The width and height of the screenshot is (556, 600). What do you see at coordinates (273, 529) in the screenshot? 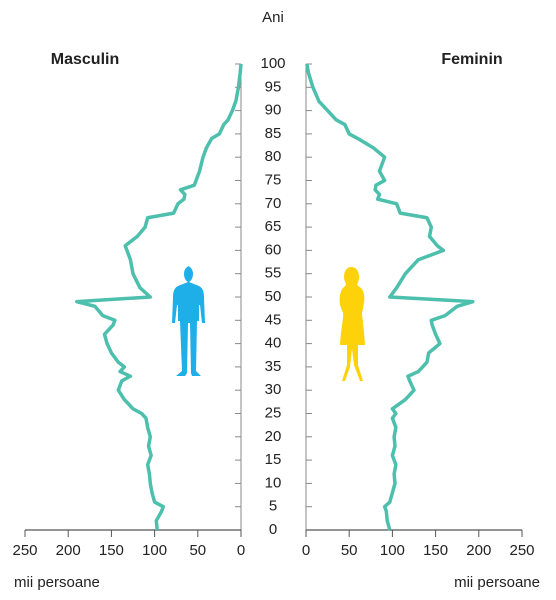
I see `y-tick-label: 0` at bounding box center [273, 529].